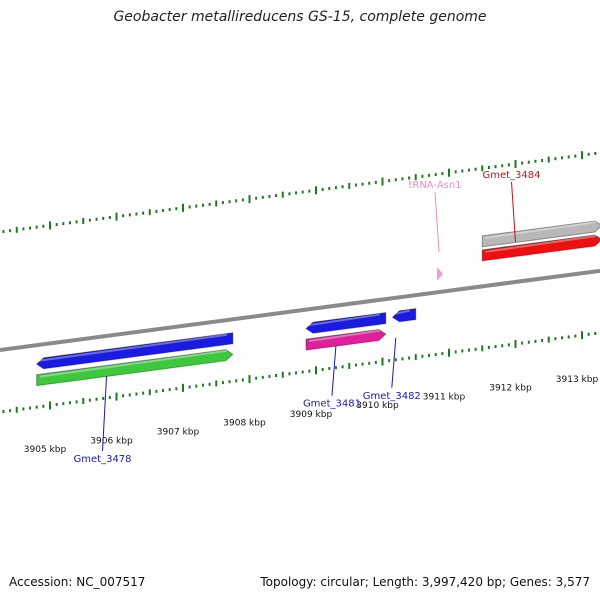  What do you see at coordinates (244, 424) in the screenshot?
I see `scale-label: 3908 kbp` at bounding box center [244, 424].